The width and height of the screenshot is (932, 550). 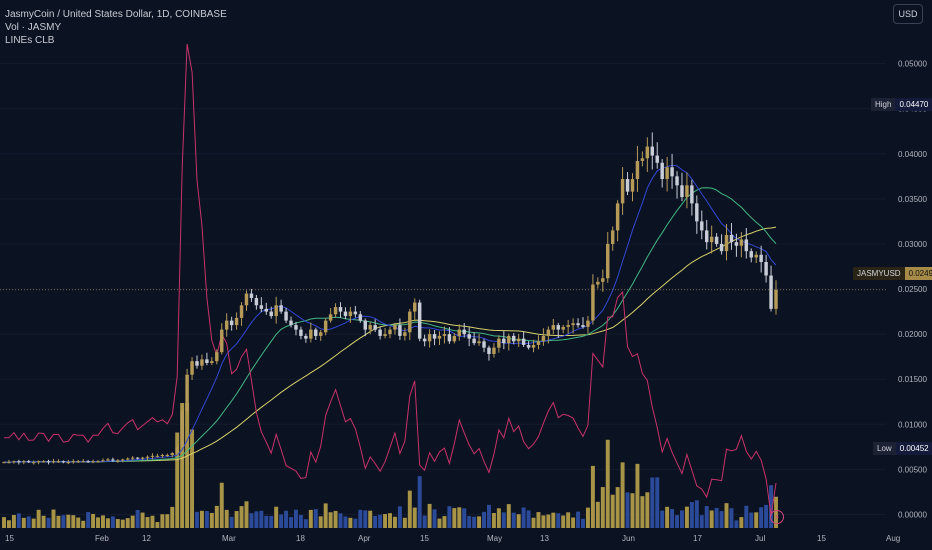 What do you see at coordinates (912, 379) in the screenshot?
I see `price-tick-label: 0.01500` at bounding box center [912, 379].